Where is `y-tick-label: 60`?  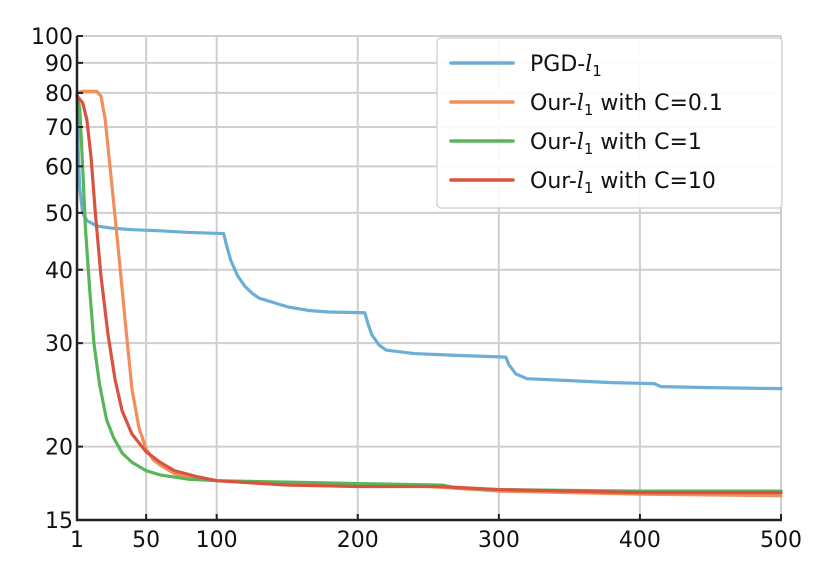 y-tick-label: 60 is located at coordinates (59, 167).